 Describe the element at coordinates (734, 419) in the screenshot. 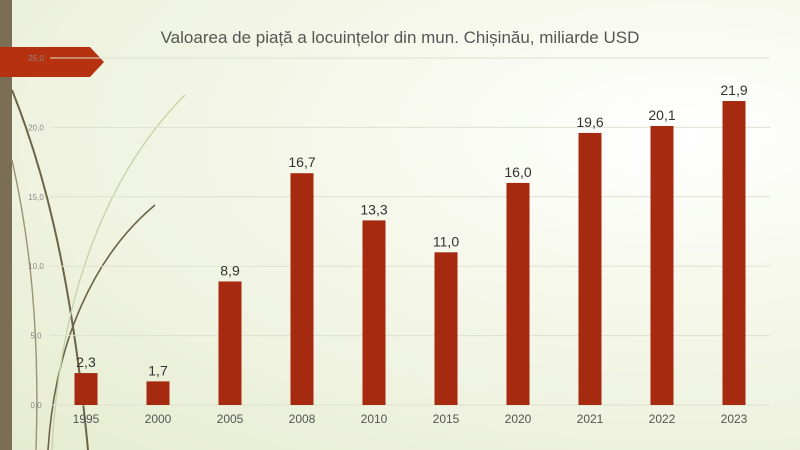

I see `x-tick-label: 2023` at that location.